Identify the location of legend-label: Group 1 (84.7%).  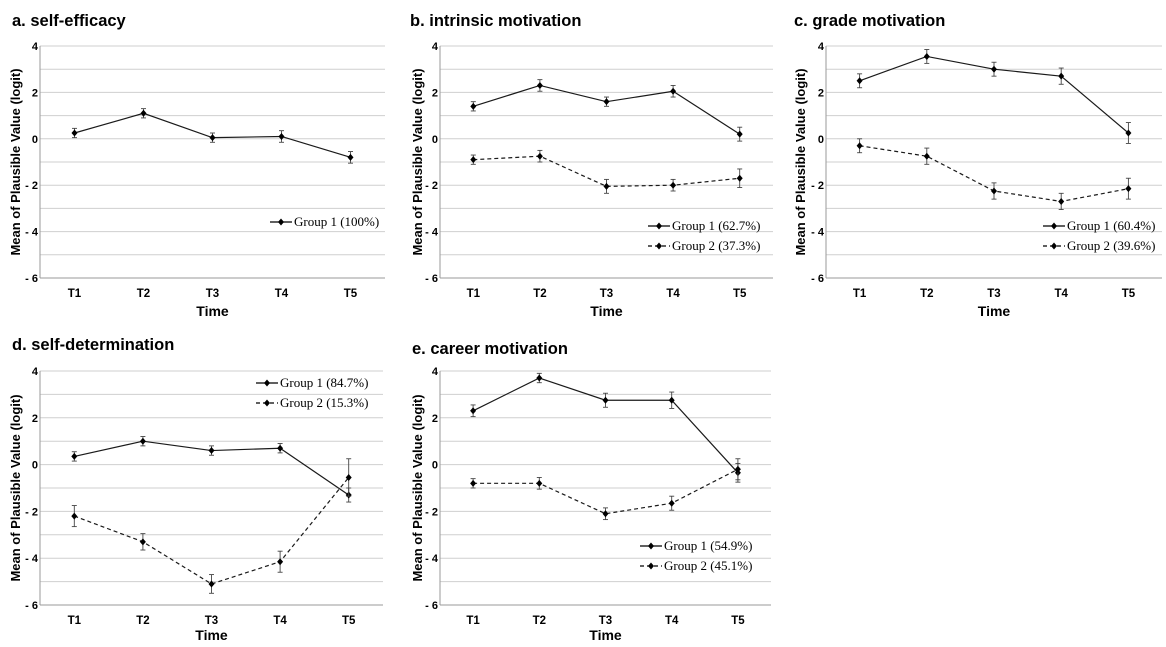
(324, 382).